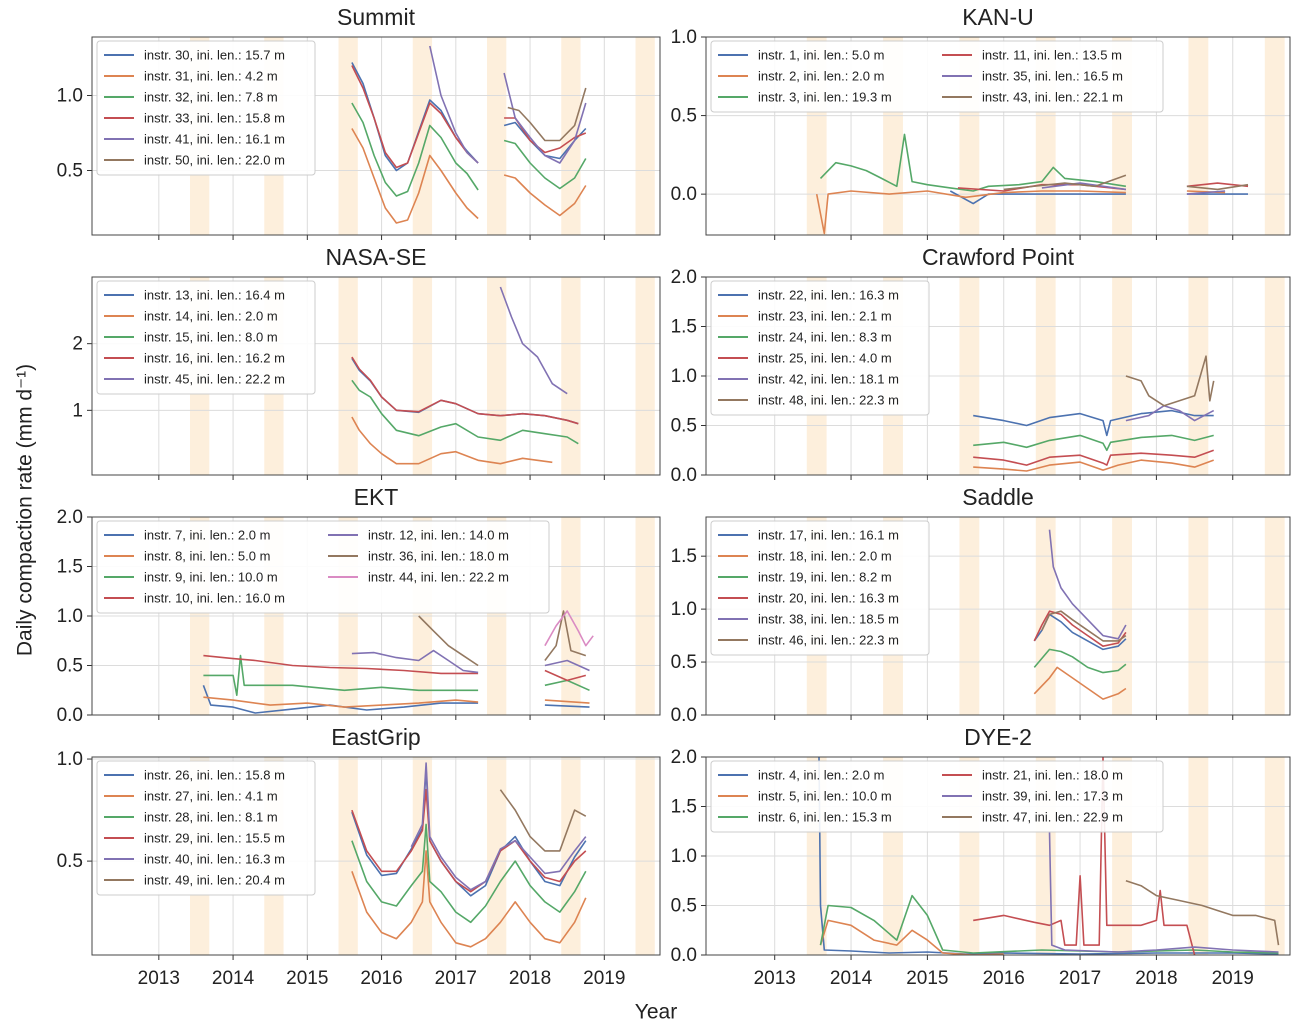 The height and width of the screenshot is (1026, 1296). What do you see at coordinates (207, 555) in the screenshot?
I see `legend-label: instr. 8, ini. len.: 5.0 m` at bounding box center [207, 555].